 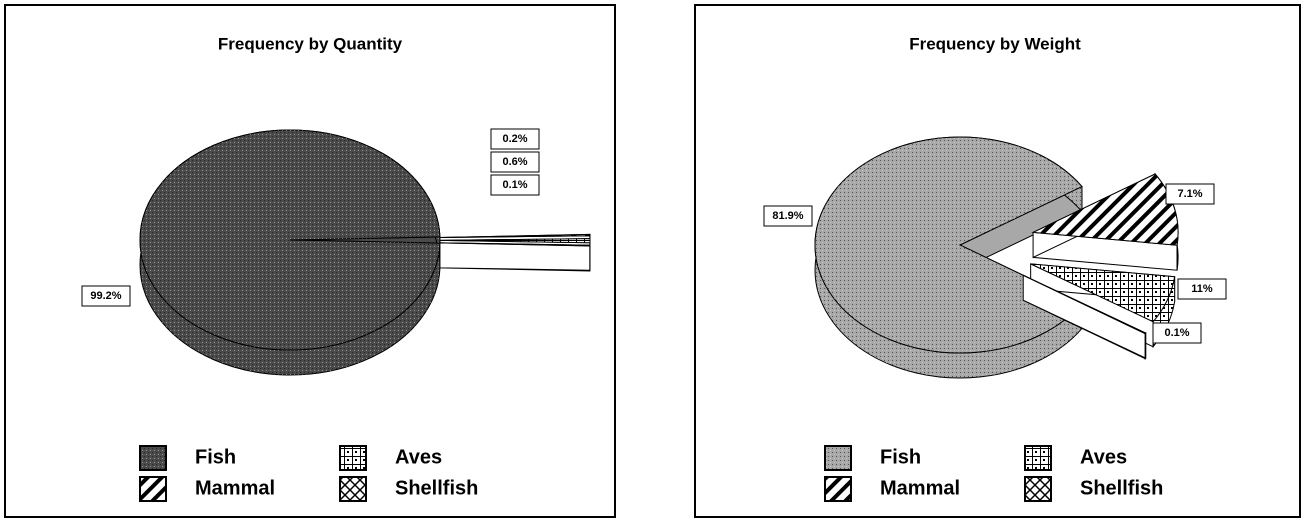 What do you see at coordinates (310, 43) in the screenshot?
I see `chart-title: Frequency by Quantity` at bounding box center [310, 43].